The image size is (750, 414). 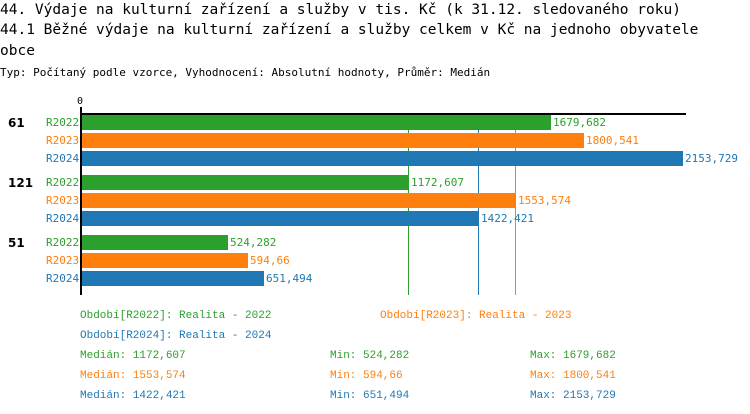 What do you see at coordinates (270, 260) in the screenshot?
I see `data-label: 594,66` at bounding box center [270, 260].